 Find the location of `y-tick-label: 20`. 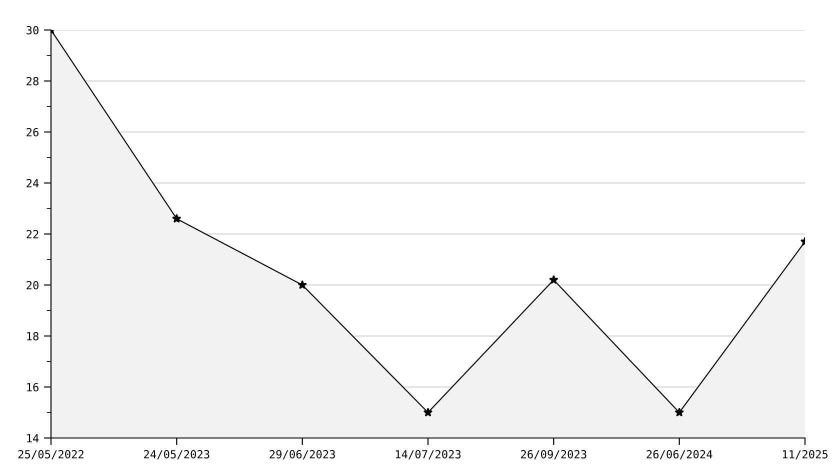

y-tick-label: 20 is located at coordinates (32, 285).